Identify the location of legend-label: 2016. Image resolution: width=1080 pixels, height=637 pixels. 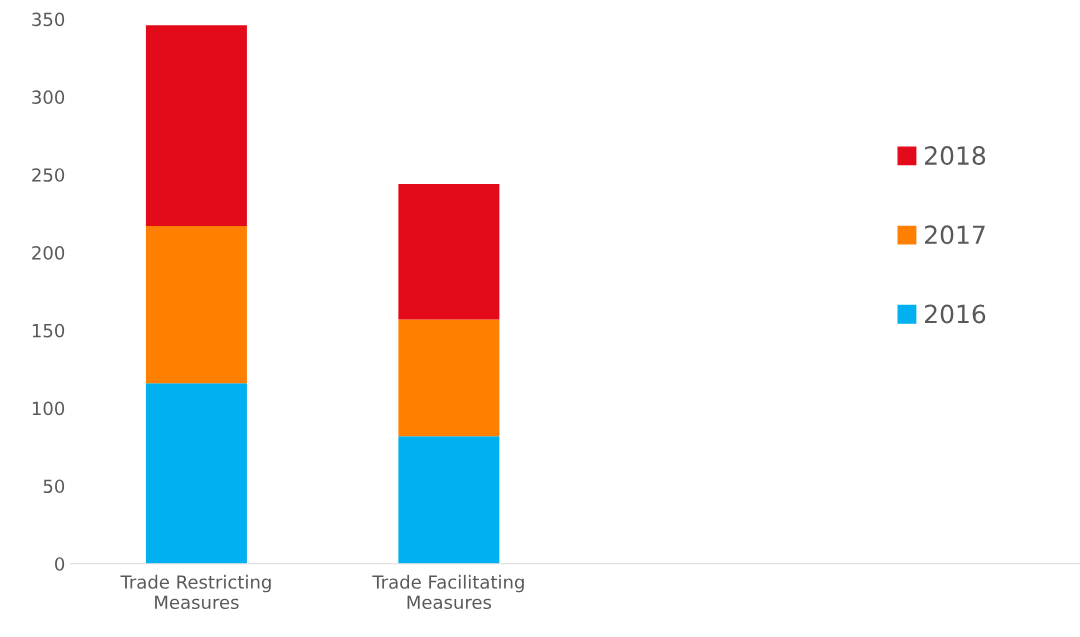
(955, 314).